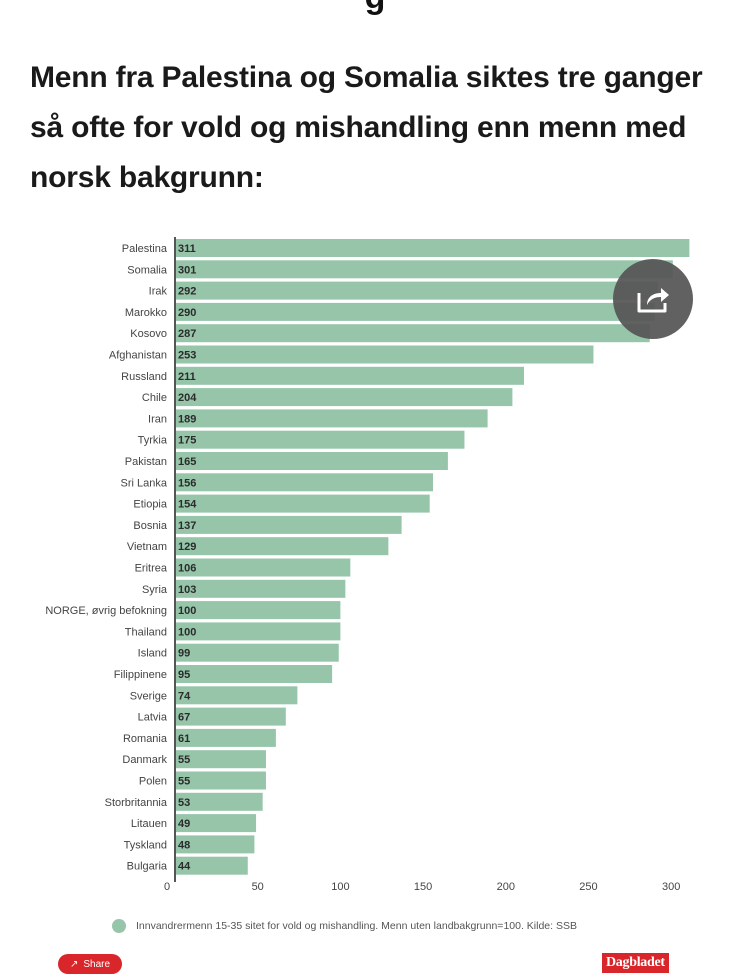 The image size is (750, 977). What do you see at coordinates (147, 270) in the screenshot?
I see `category-label: Somalia` at bounding box center [147, 270].